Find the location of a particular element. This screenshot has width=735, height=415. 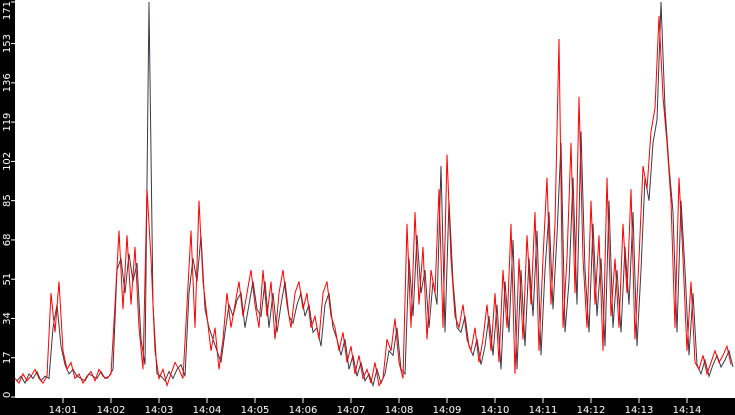

y-tick-label: 68 is located at coordinates (7, 240).